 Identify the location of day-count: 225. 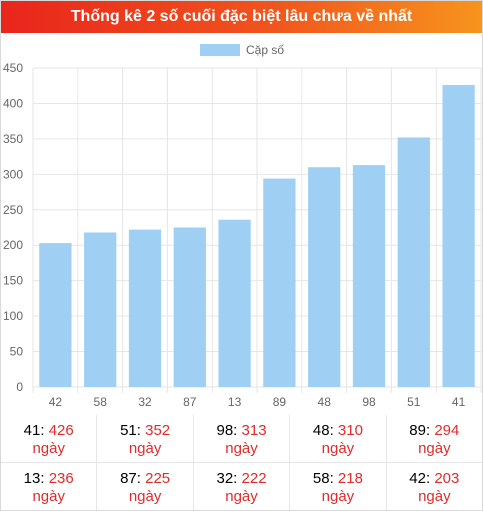
(158, 478).